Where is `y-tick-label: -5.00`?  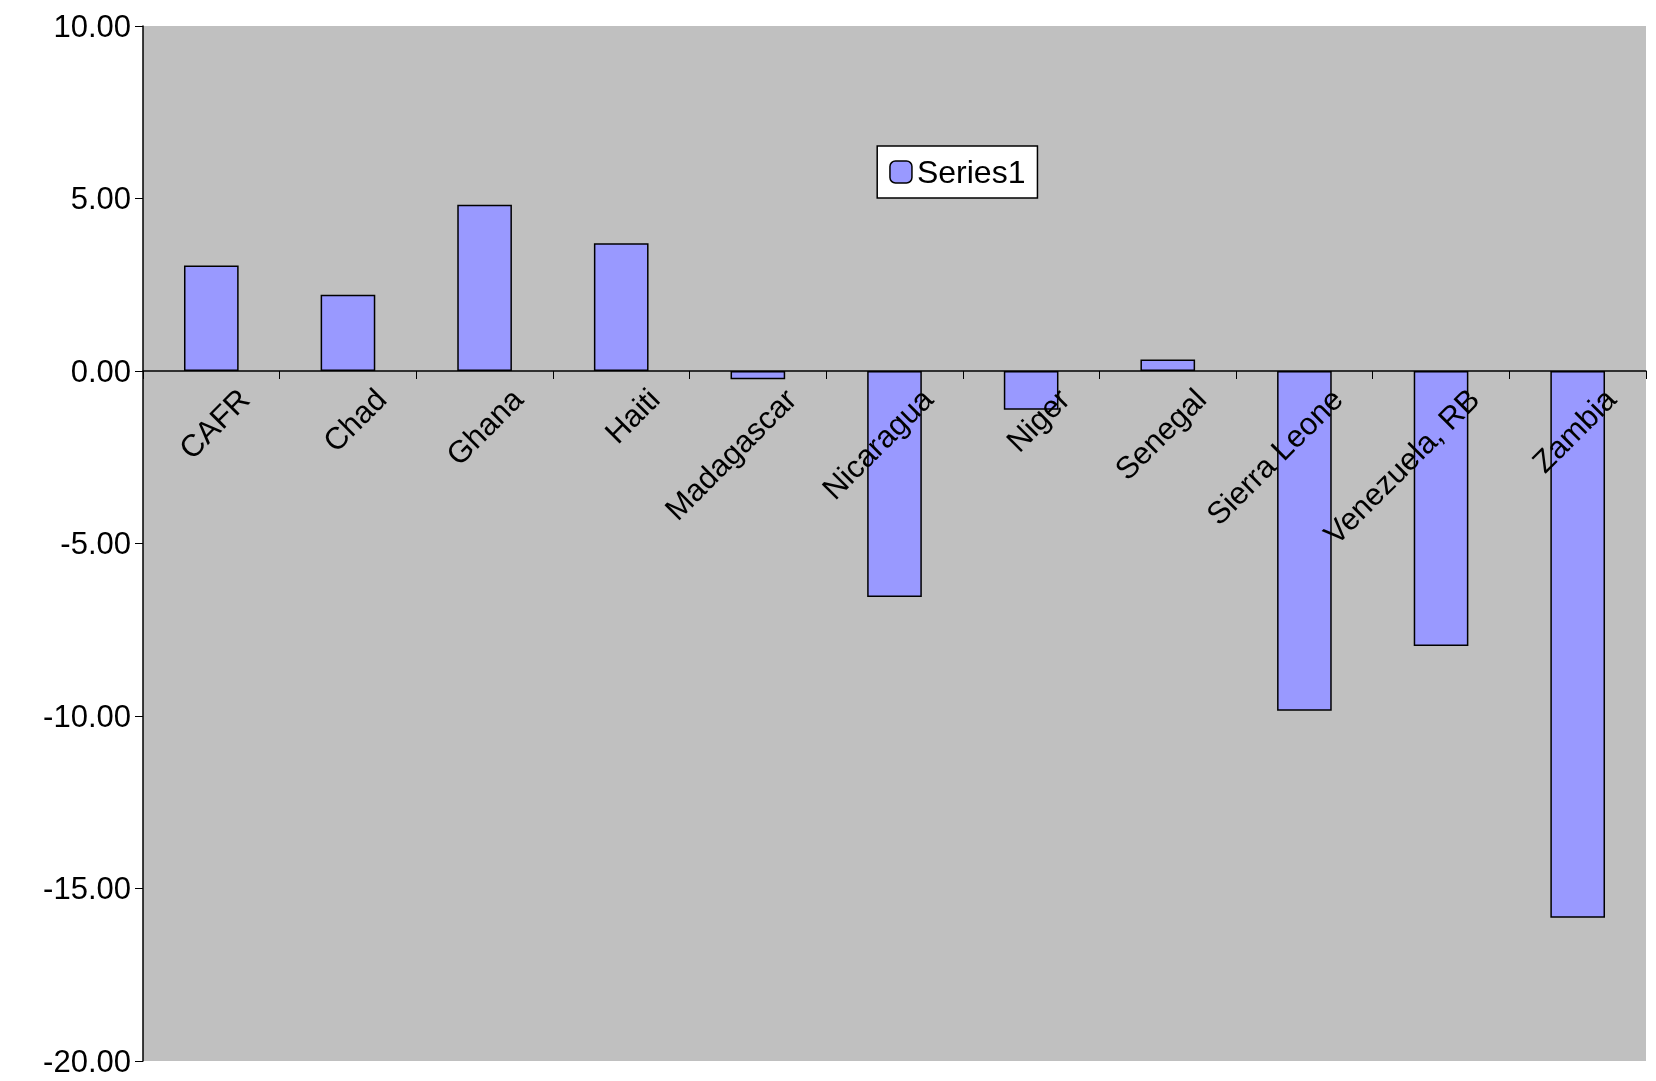
y-tick-label: -5.00 is located at coordinates (95, 543).